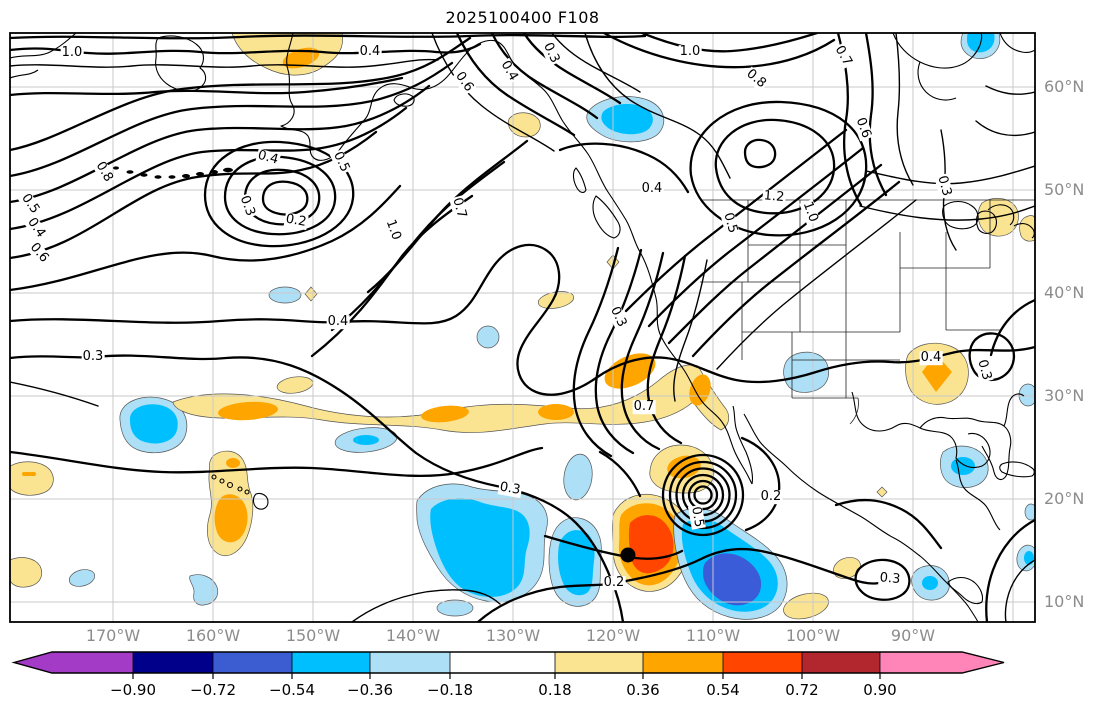 The height and width of the screenshot is (712, 1105). What do you see at coordinates (913, 635) in the screenshot?
I see `lon-tick-label: 90°W` at bounding box center [913, 635].